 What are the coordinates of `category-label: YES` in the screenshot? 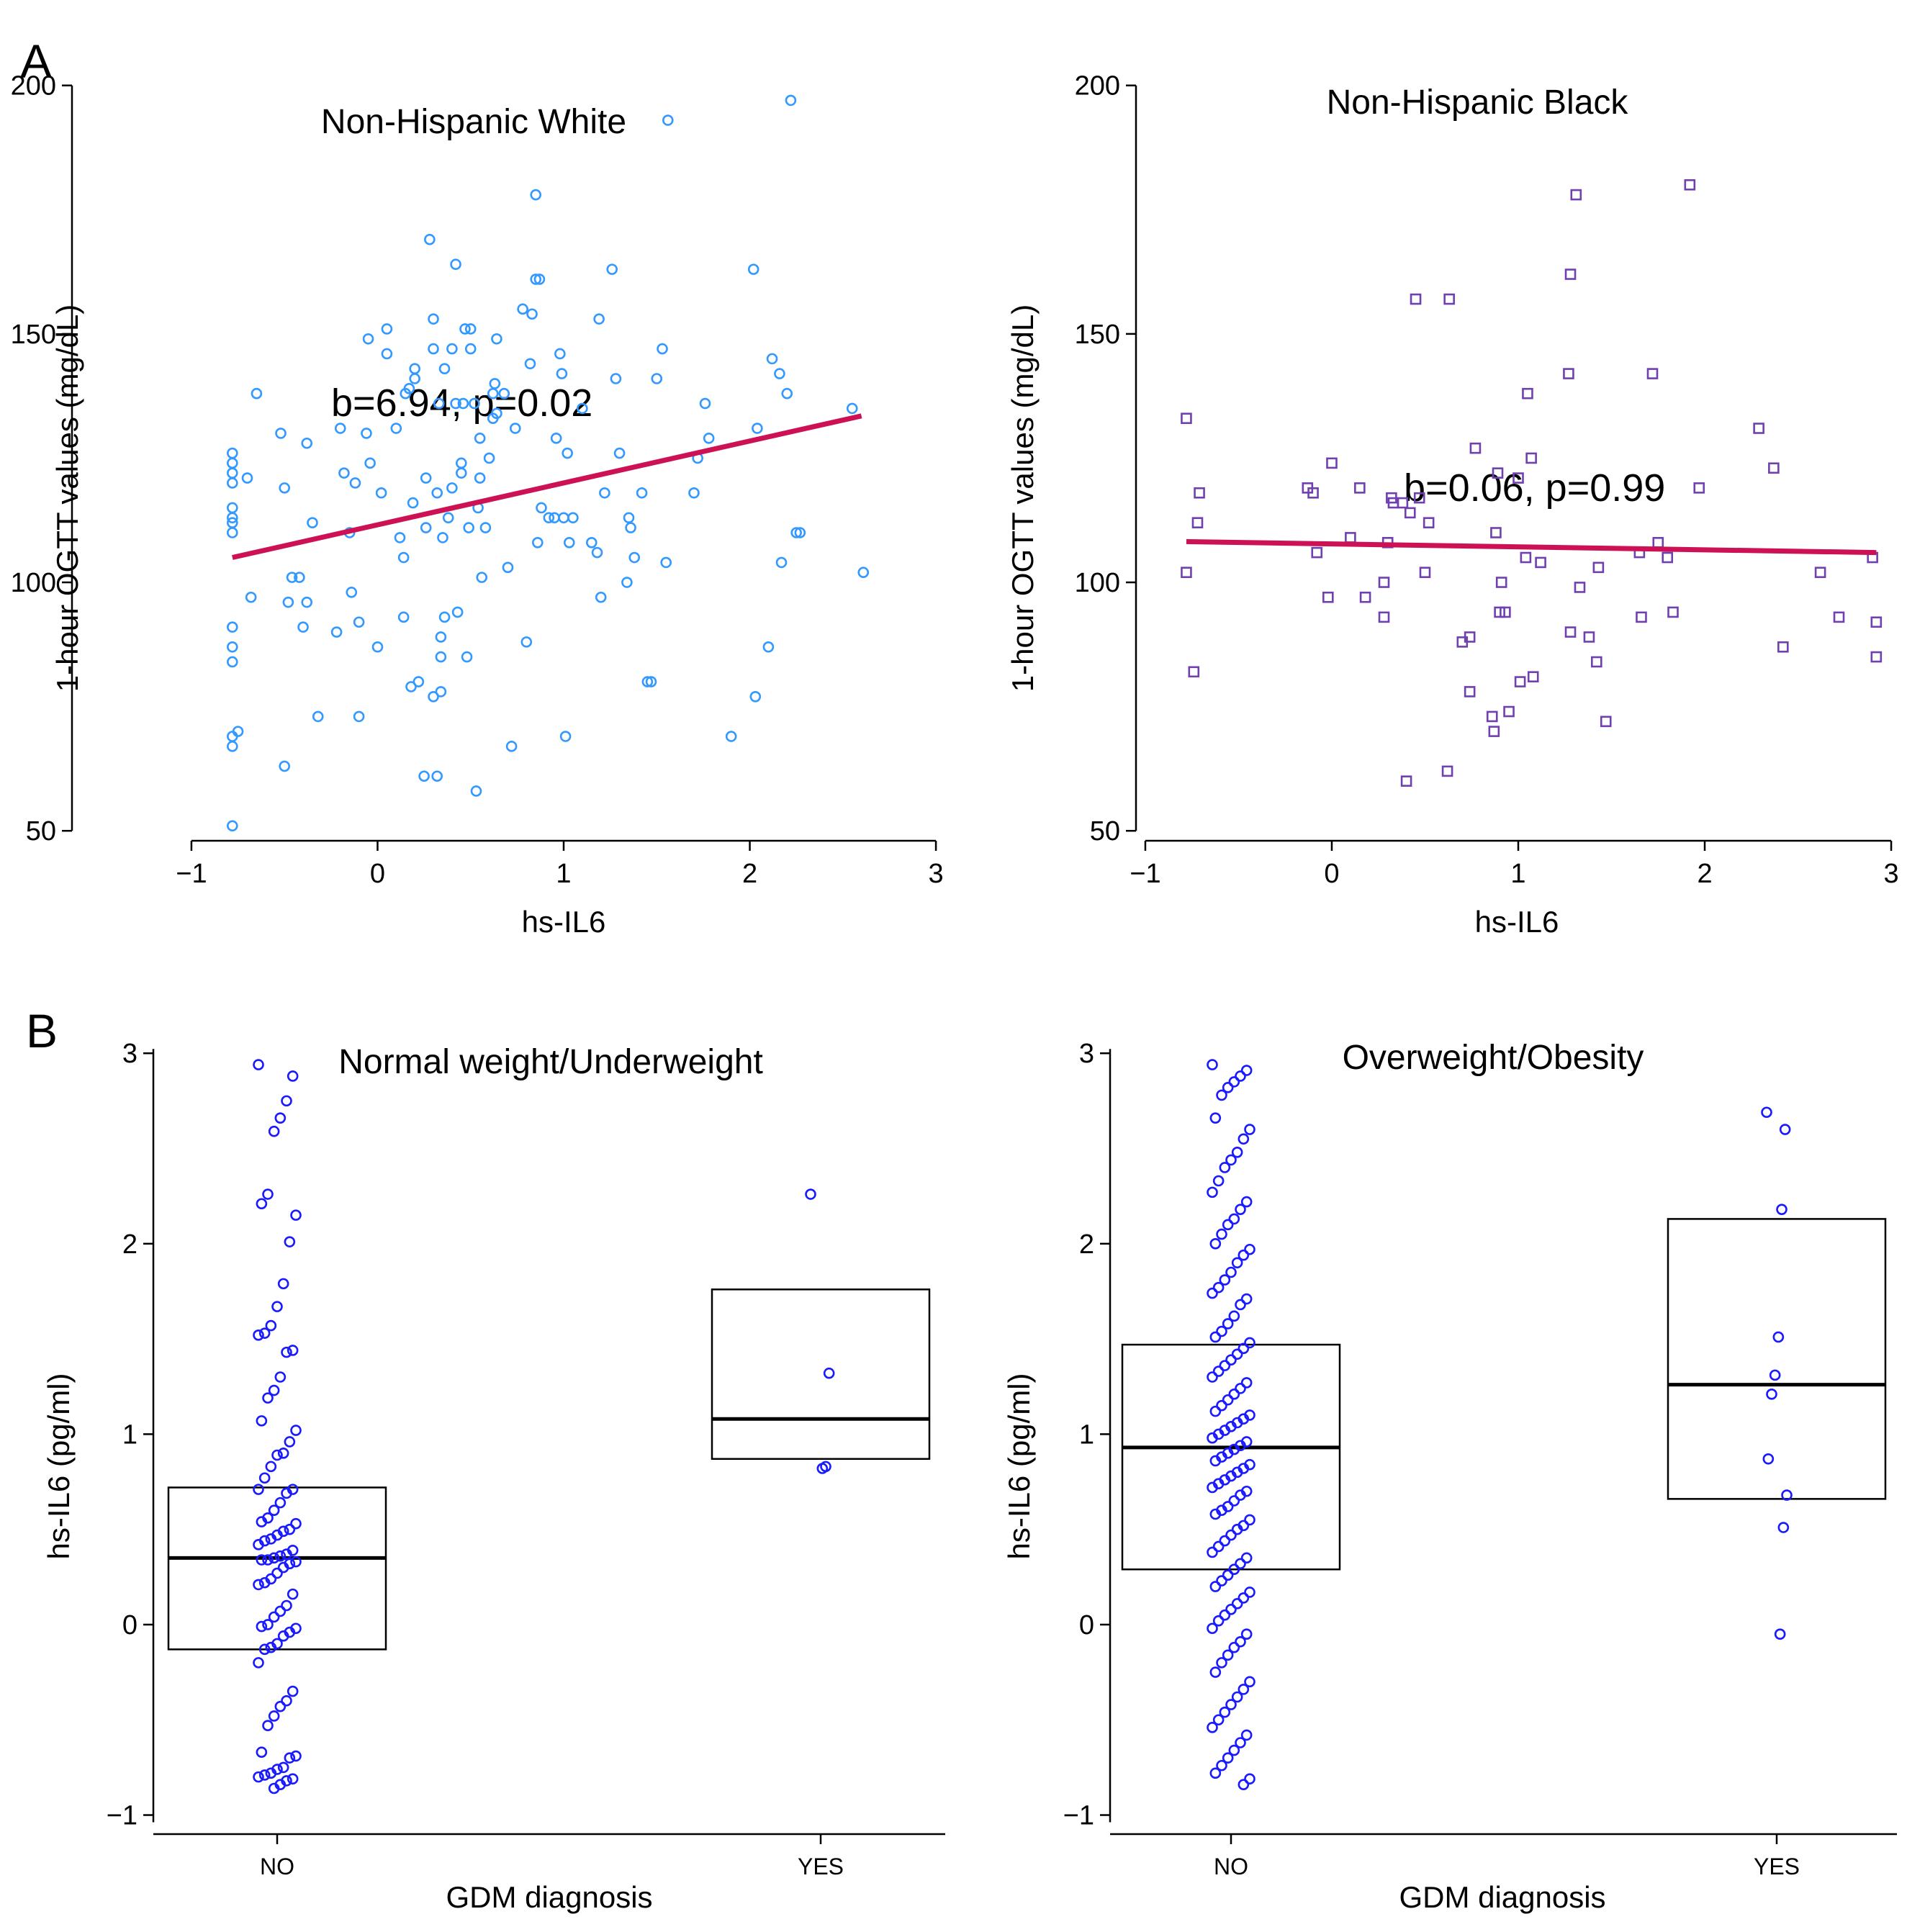 It's located at (821, 1867).